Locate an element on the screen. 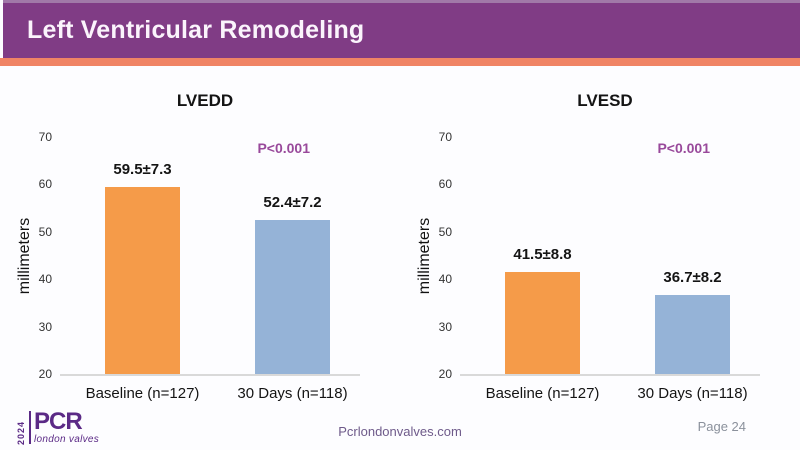  bar-value-label: 36.7±8.2 is located at coordinates (692, 277).